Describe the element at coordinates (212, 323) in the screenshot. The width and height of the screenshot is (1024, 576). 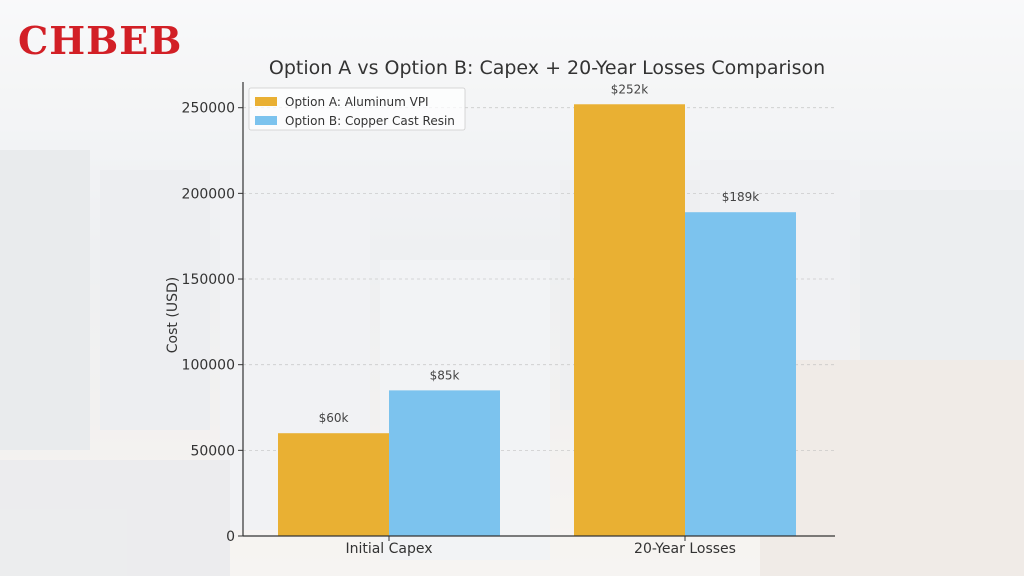
I see `y-axis-ticks: 0 50000 100000 150000 200000 250000` at that location.